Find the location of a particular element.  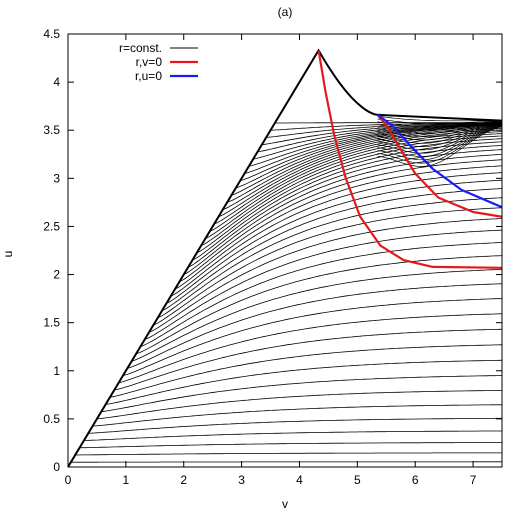

x-tick-label: 1 is located at coordinates (126, 480).